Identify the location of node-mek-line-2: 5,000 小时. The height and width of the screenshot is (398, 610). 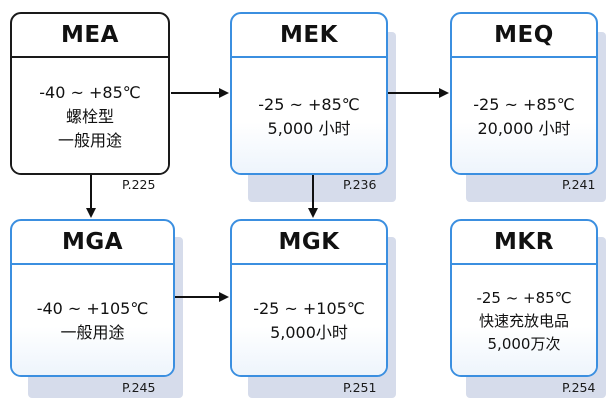
(309, 128).